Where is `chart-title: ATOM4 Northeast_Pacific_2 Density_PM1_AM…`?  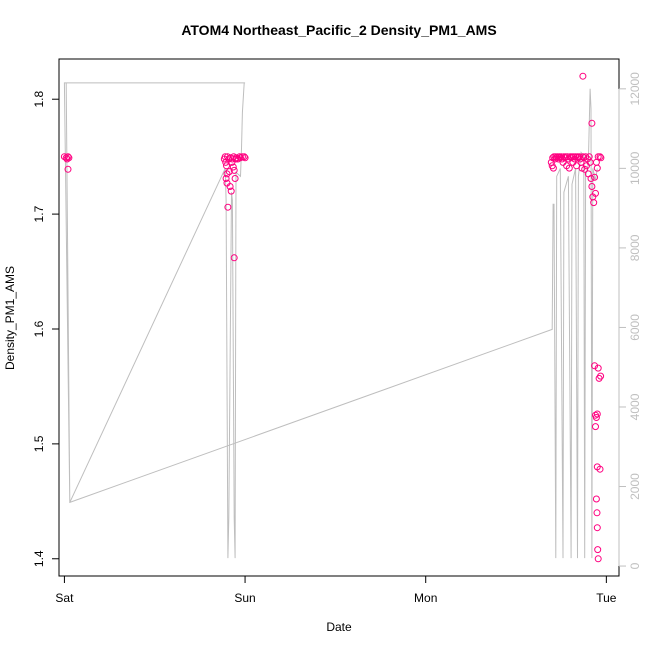 chart-title: ATOM4 Northeast_Pacific_2 Density_PM1_AM… is located at coordinates (338, 30).